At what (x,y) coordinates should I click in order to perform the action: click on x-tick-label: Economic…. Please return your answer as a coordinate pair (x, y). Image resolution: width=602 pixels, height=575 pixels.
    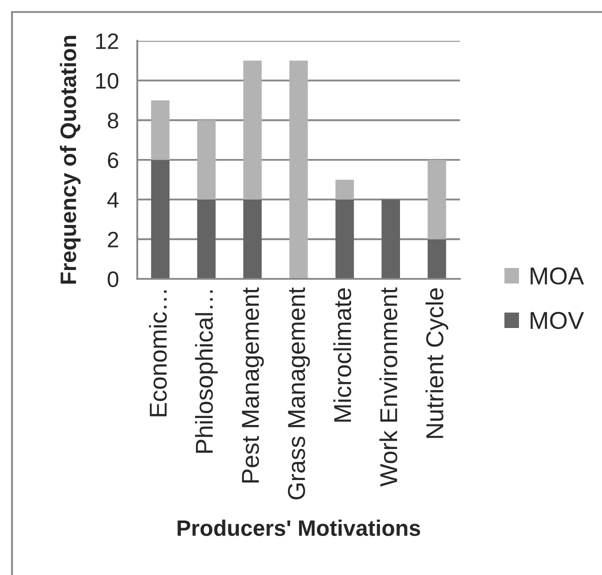
    Looking at the image, I should click on (157, 353).